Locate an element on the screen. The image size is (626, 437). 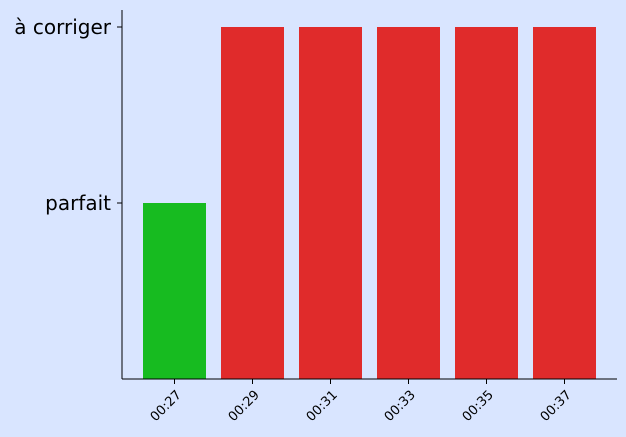
y-tick-label: parfait is located at coordinates (78, 203).